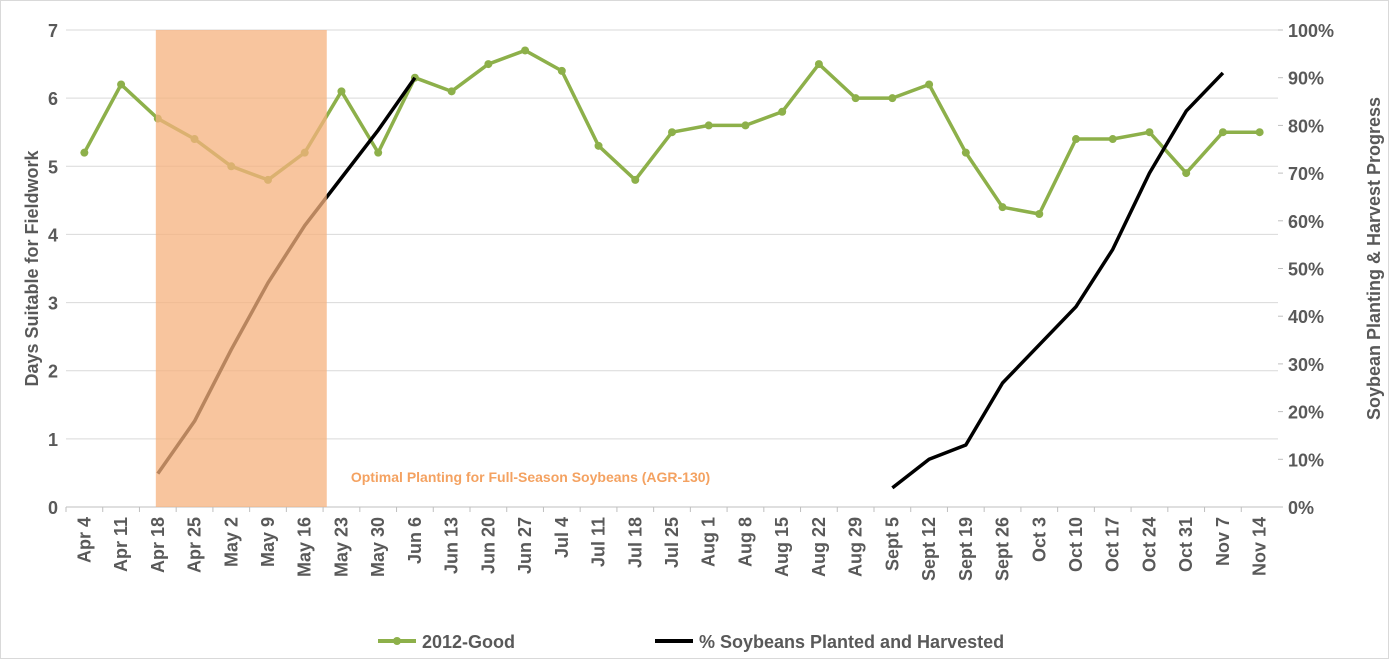 The height and width of the screenshot is (664, 1389). Describe the element at coordinates (32, 267) in the screenshot. I see `y-axis-title: Days Suitable for Fieldwork` at that location.